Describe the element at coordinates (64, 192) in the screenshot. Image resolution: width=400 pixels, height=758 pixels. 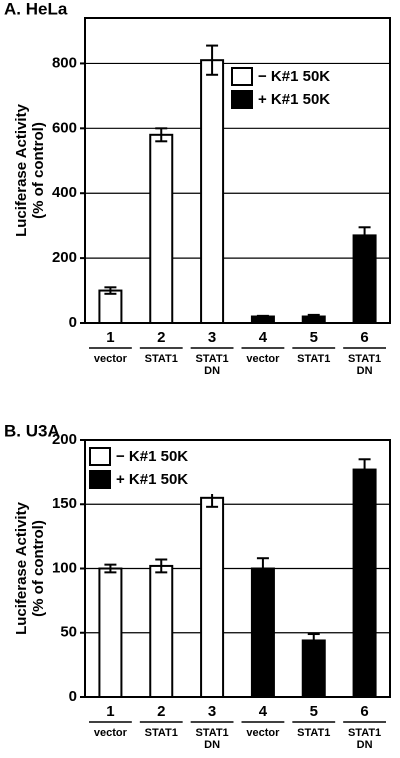
I see `y-tick-label: 400` at that location.